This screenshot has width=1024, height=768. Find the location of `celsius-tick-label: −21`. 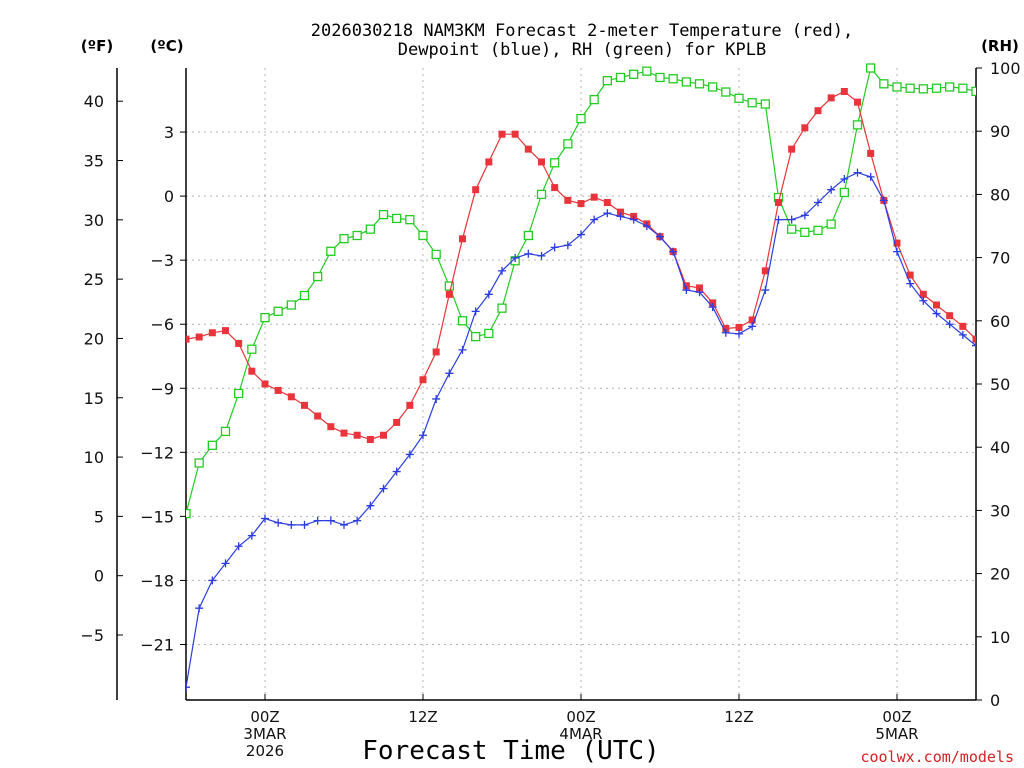

celsius-tick-label: −21 is located at coordinates (157, 644).